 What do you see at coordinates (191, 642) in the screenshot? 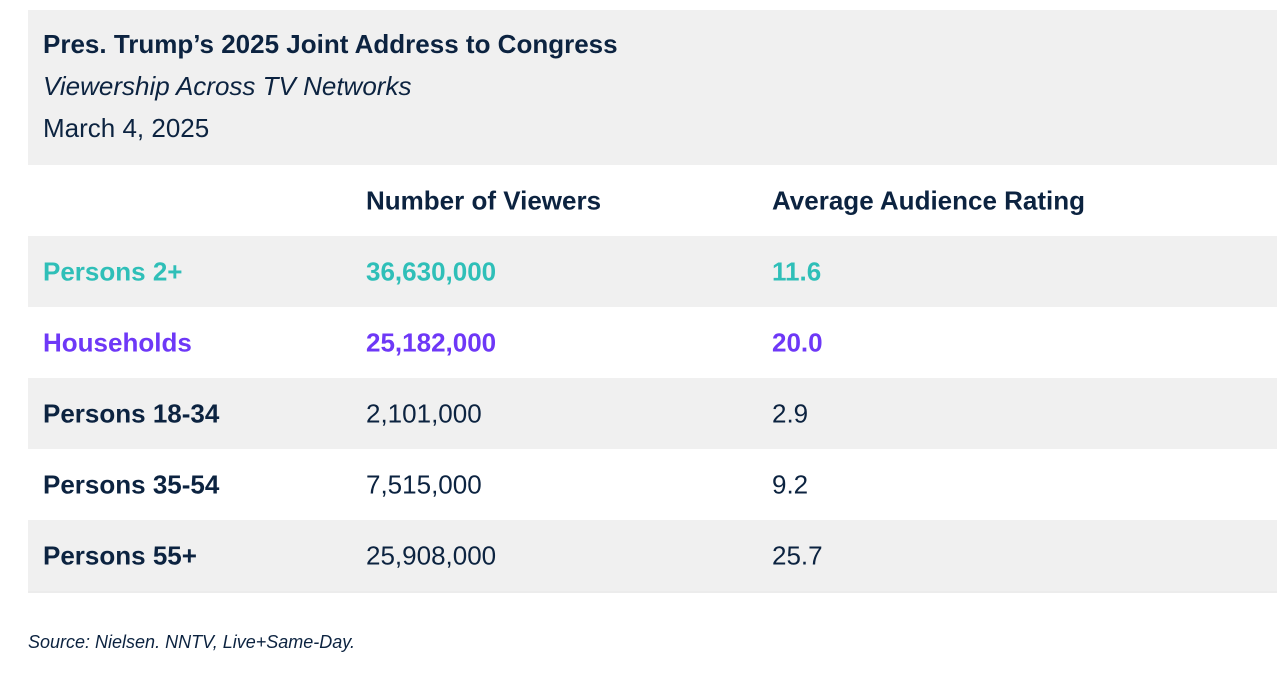
I see `source-note: Source: Nielsen. NNTV, Live+Same-Day.` at bounding box center [191, 642].